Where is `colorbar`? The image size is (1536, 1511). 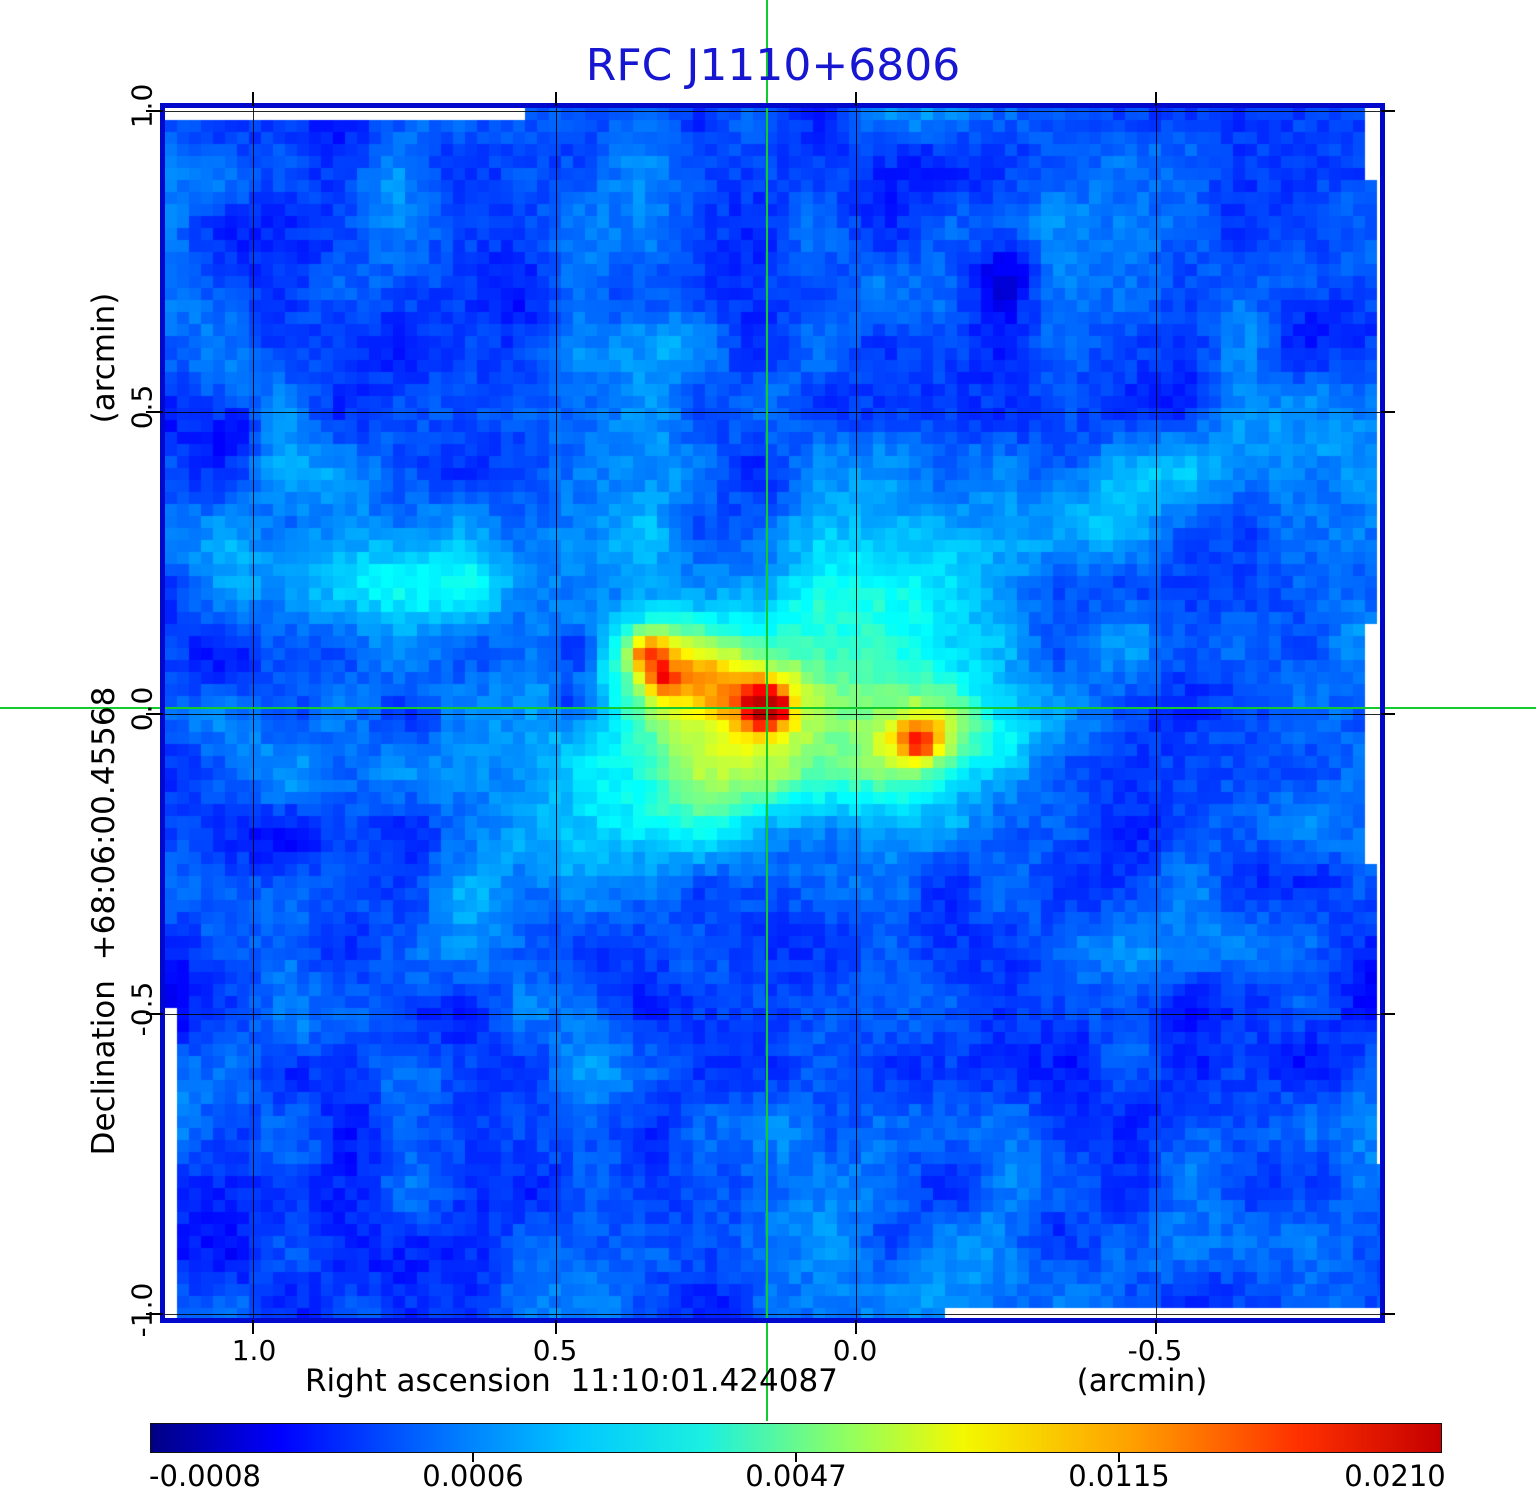
colorbar is located at coordinates (796, 1438).